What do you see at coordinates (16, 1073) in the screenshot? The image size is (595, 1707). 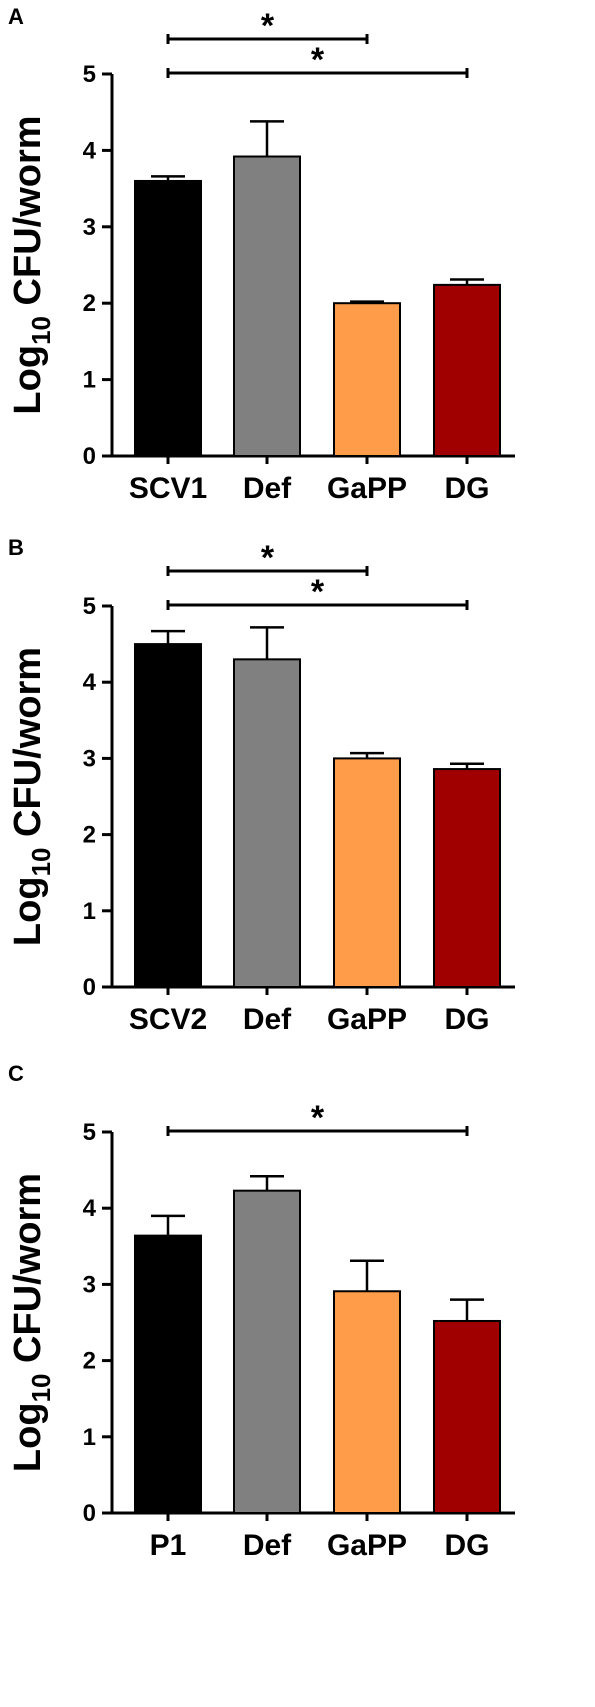 I see `panel-letter: C` at bounding box center [16, 1073].